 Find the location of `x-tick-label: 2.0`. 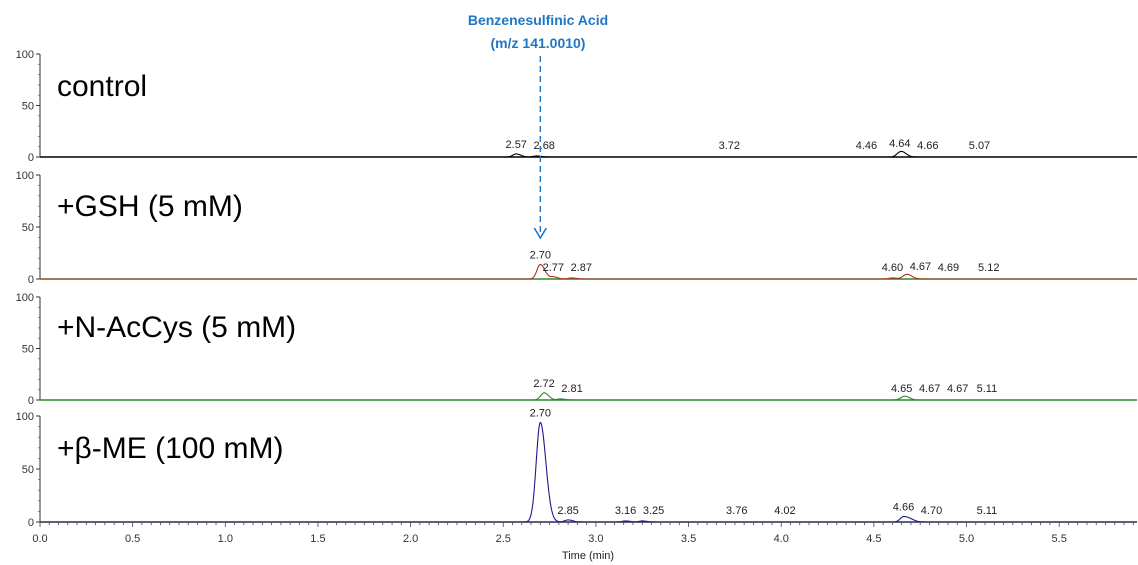

x-tick-label: 2.0 is located at coordinates (410, 539).